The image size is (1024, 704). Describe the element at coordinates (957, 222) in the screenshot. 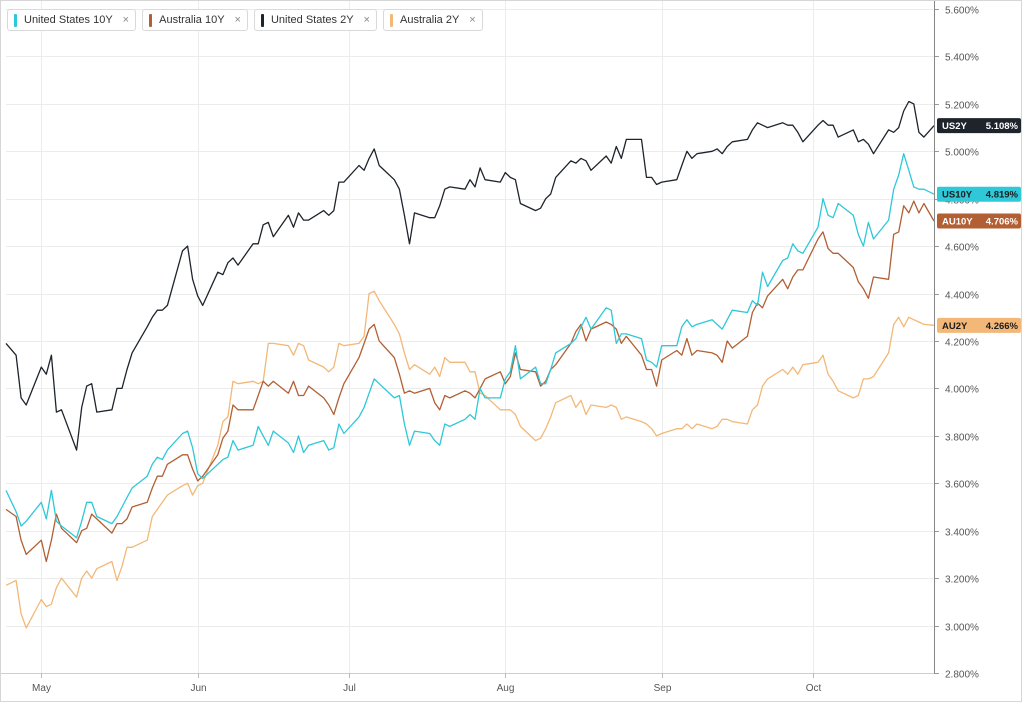

I see `value-tag-name: AU10Y` at that location.